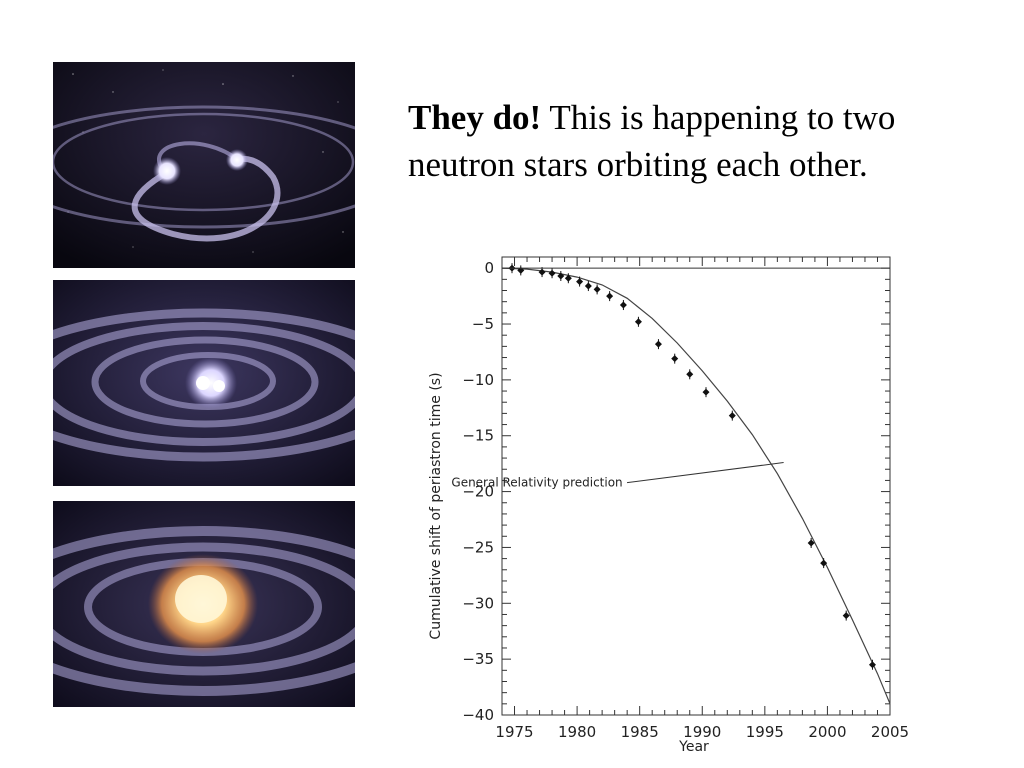  Describe the element at coordinates (478, 603) in the screenshot. I see `y-tick-label: −30` at that location.